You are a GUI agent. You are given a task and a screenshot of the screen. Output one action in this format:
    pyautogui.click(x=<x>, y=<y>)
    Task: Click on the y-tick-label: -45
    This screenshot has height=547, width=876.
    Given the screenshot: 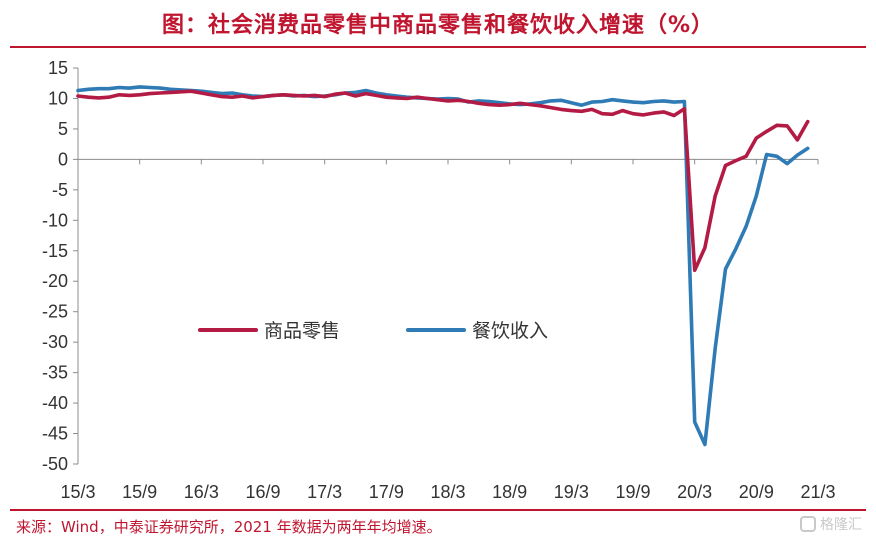 What is the action you would take?
    pyautogui.click(x=55, y=434)
    